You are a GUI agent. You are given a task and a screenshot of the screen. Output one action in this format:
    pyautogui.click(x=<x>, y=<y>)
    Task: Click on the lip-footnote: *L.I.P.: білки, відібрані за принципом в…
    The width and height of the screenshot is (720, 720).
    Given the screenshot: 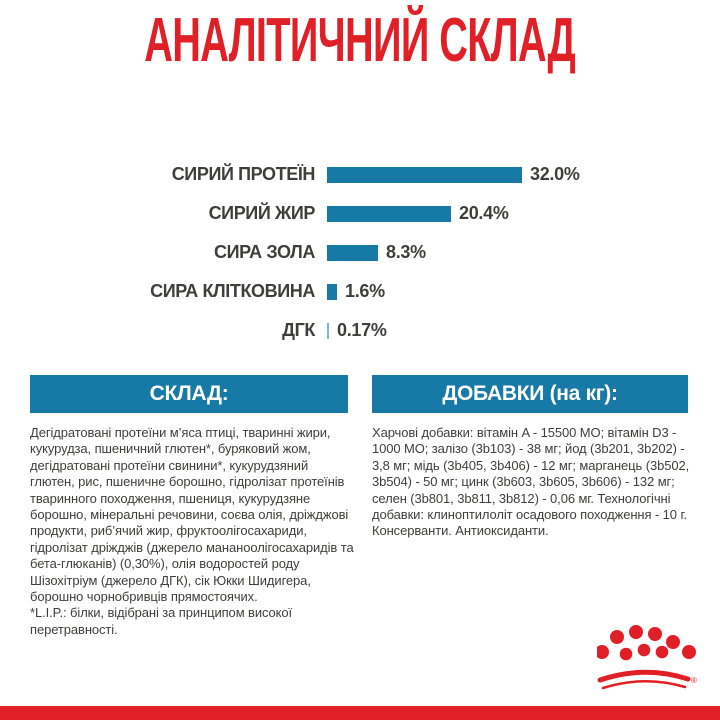 What is the action you would take?
    pyautogui.click(x=161, y=621)
    